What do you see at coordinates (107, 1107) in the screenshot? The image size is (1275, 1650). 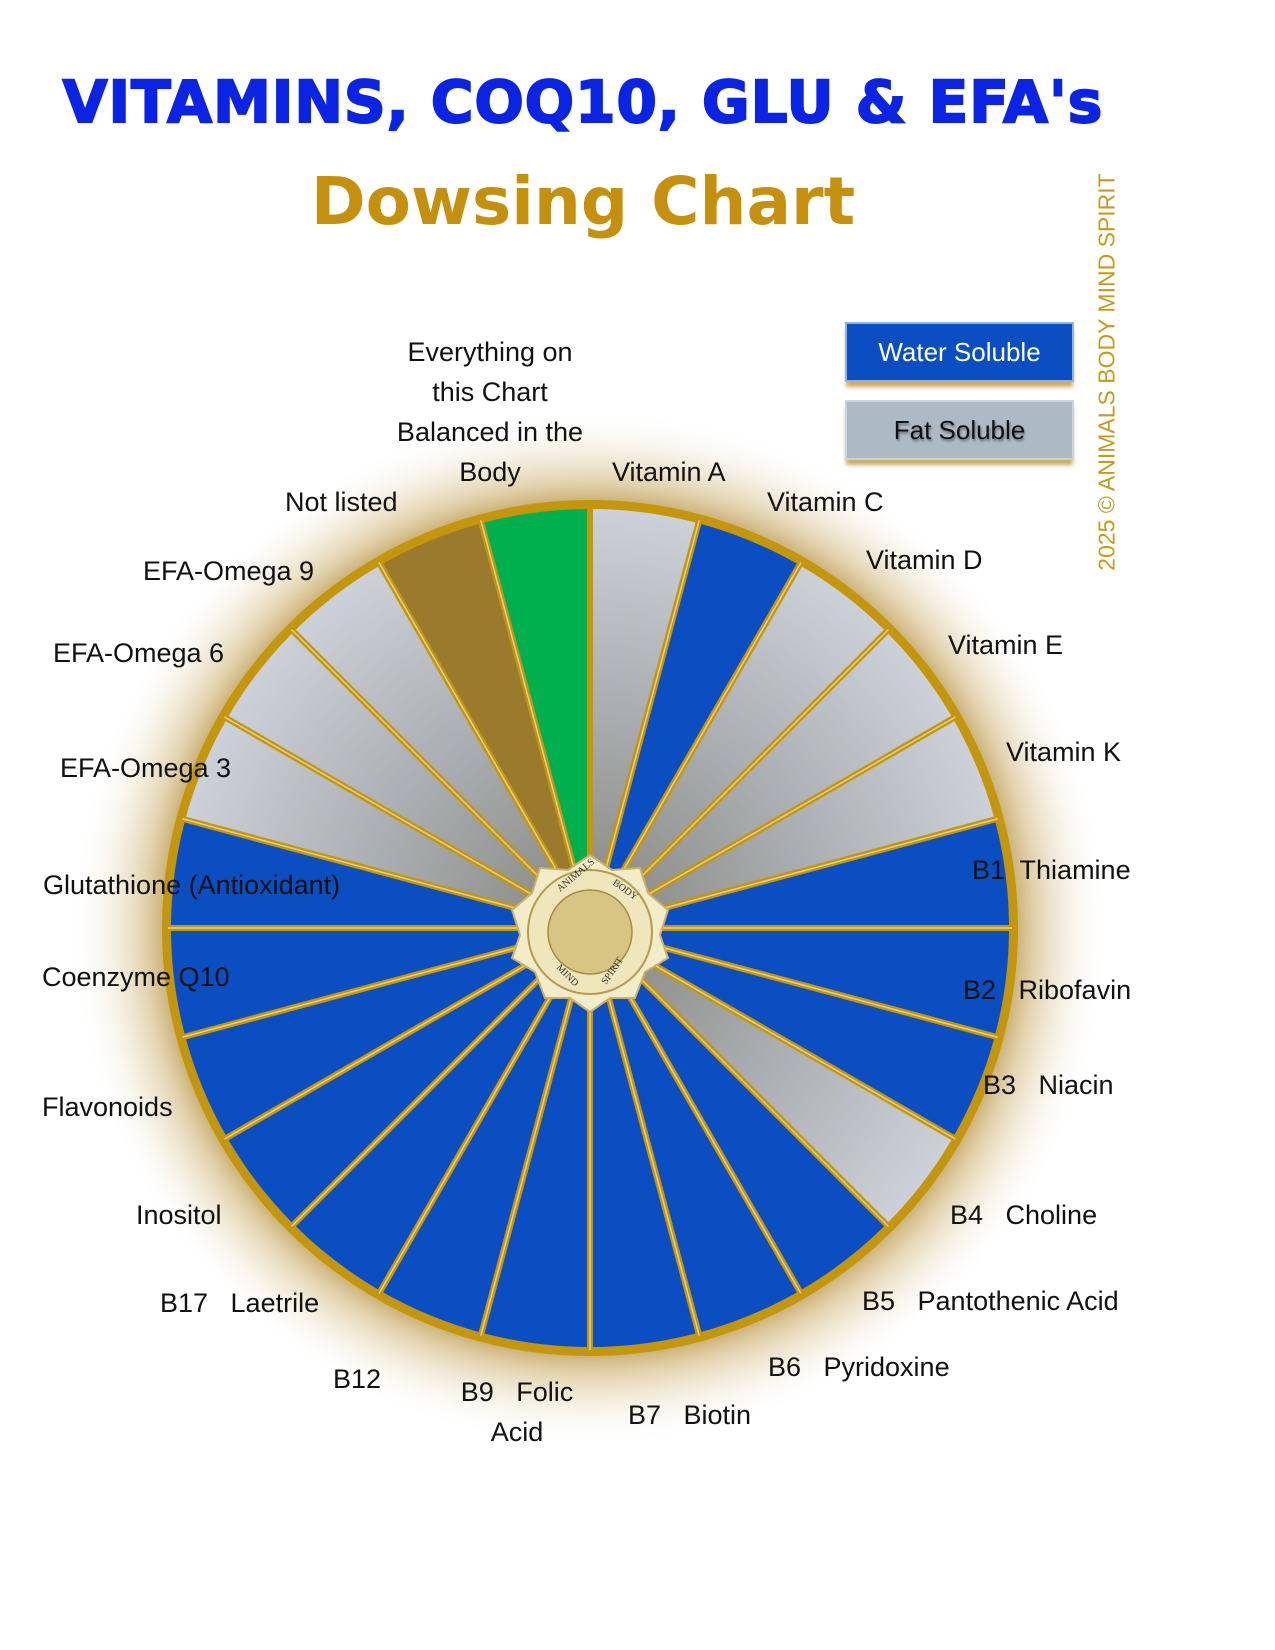 I see `segment-label: Flavonoids` at bounding box center [107, 1107].